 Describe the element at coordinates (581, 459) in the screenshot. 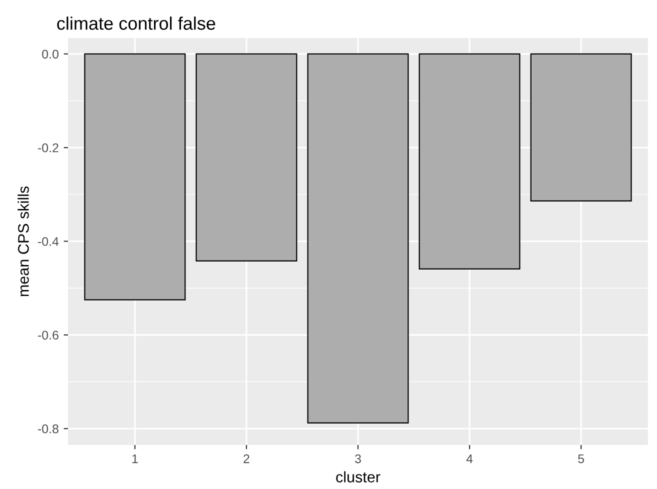

I see `x-tick-label: 5` at that location.